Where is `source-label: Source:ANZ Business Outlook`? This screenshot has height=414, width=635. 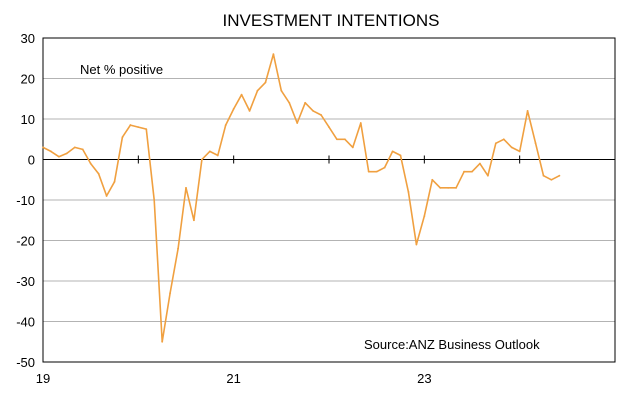
source-label: Source:ANZ Business Outlook is located at coordinates (452, 344).